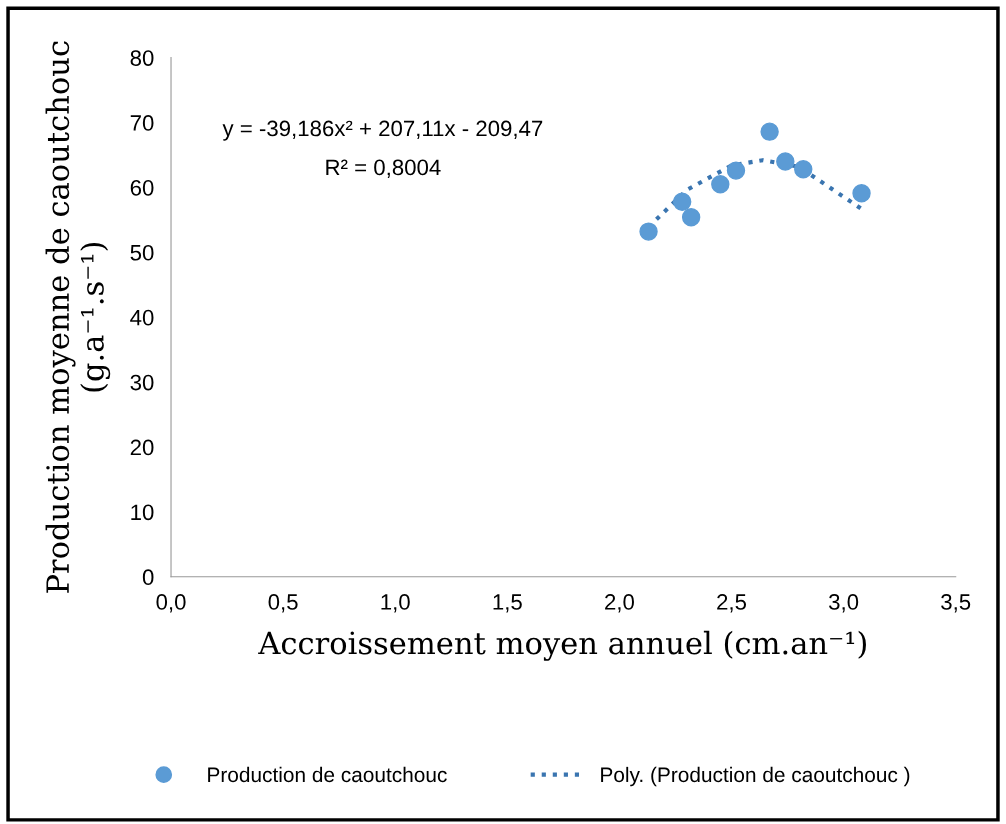 Image resolution: width=1006 pixels, height=824 pixels. Describe the element at coordinates (78, 317) in the screenshot. I see `y-axis-title: Production moyenne de caoutchouc (g.a⁻¹.s⁻¹)` at that location.